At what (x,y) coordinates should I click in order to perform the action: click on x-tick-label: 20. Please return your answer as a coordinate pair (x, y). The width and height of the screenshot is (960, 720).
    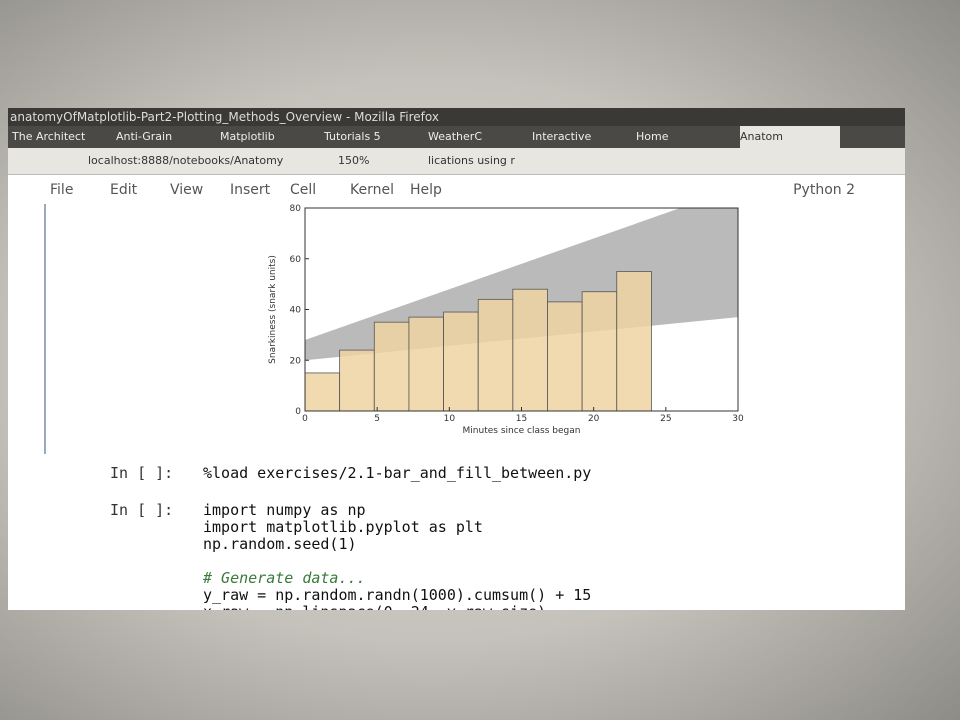
    Looking at the image, I should click on (594, 419).